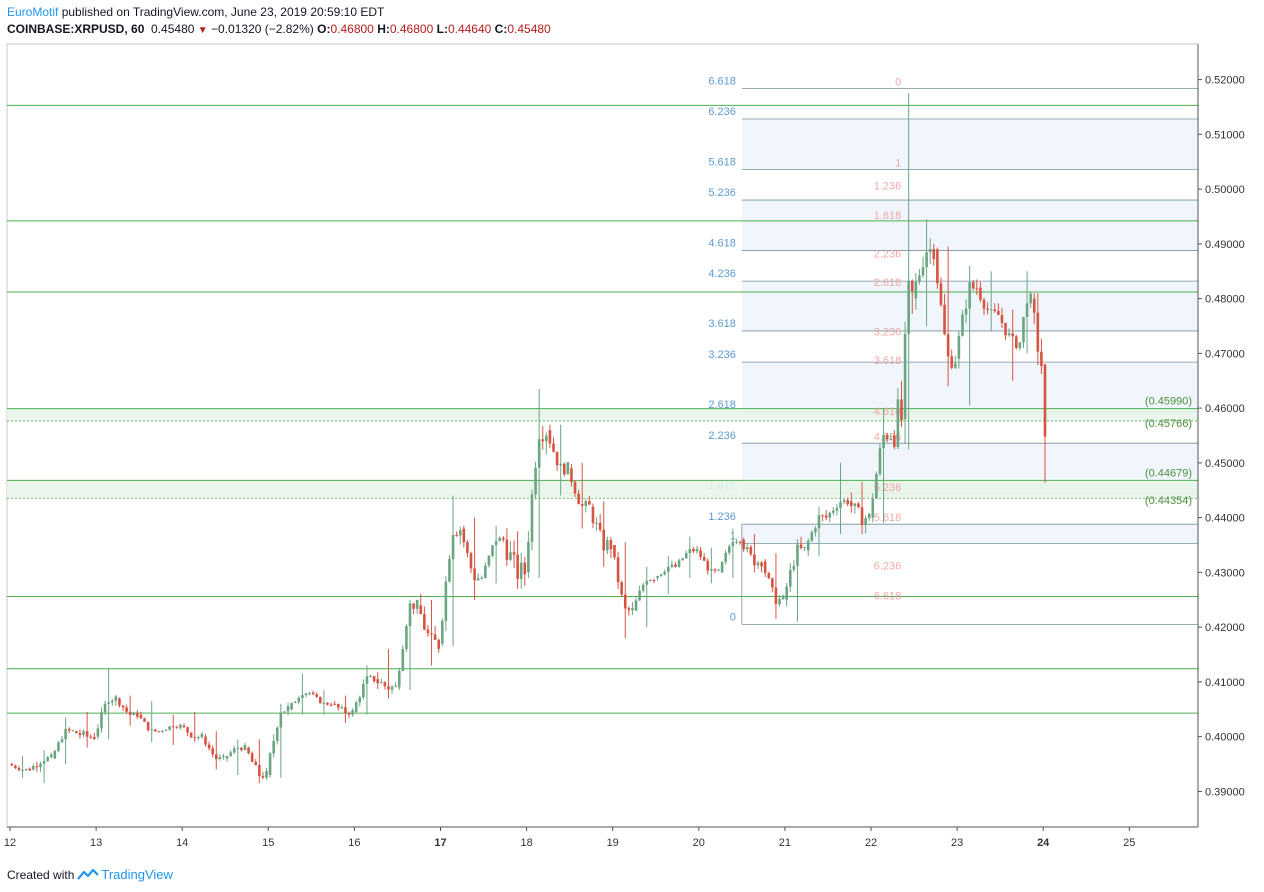 Image resolution: width=1264 pixels, height=892 pixels. I want to click on fib-extension-label: 1.236, so click(722, 517).